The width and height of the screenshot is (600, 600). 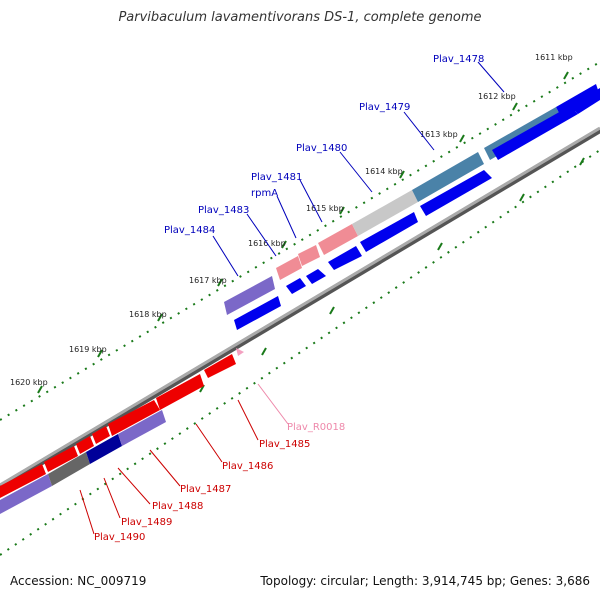 What do you see at coordinates (177, 506) in the screenshot?
I see `gene-label: Plav_1488` at bounding box center [177, 506].